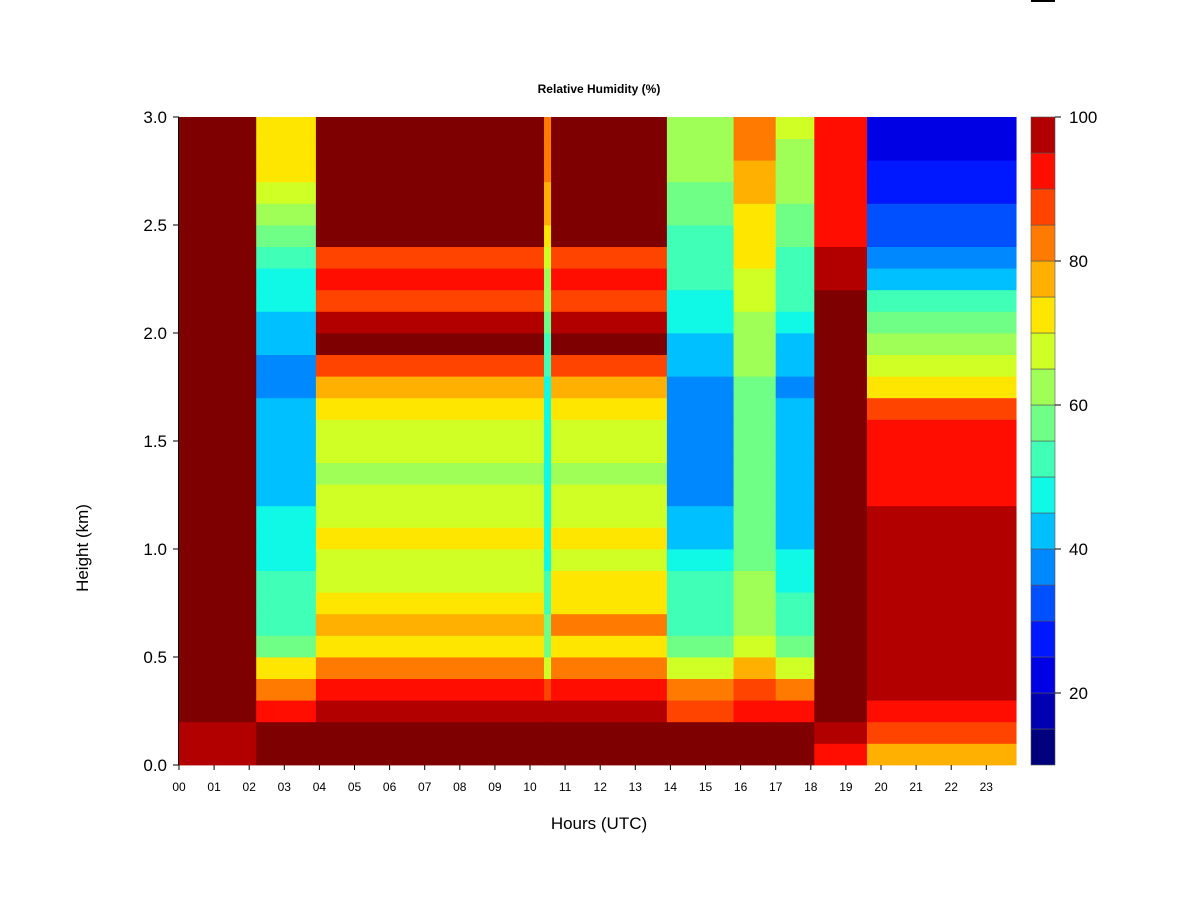  I want to click on colorbar-tick-label: 40, so click(1078, 549).